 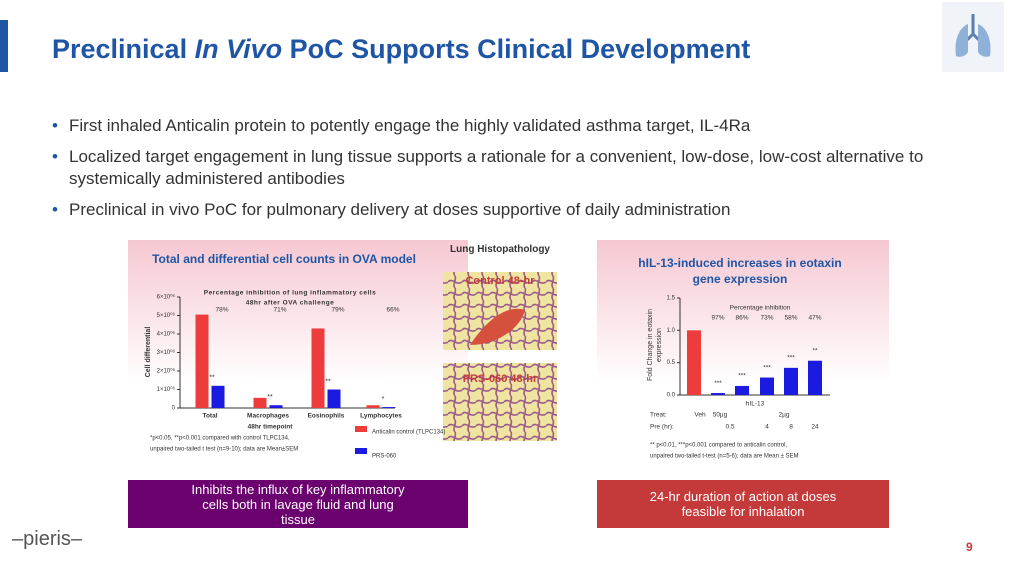 I want to click on percent-label: 71%, so click(x=279, y=310).